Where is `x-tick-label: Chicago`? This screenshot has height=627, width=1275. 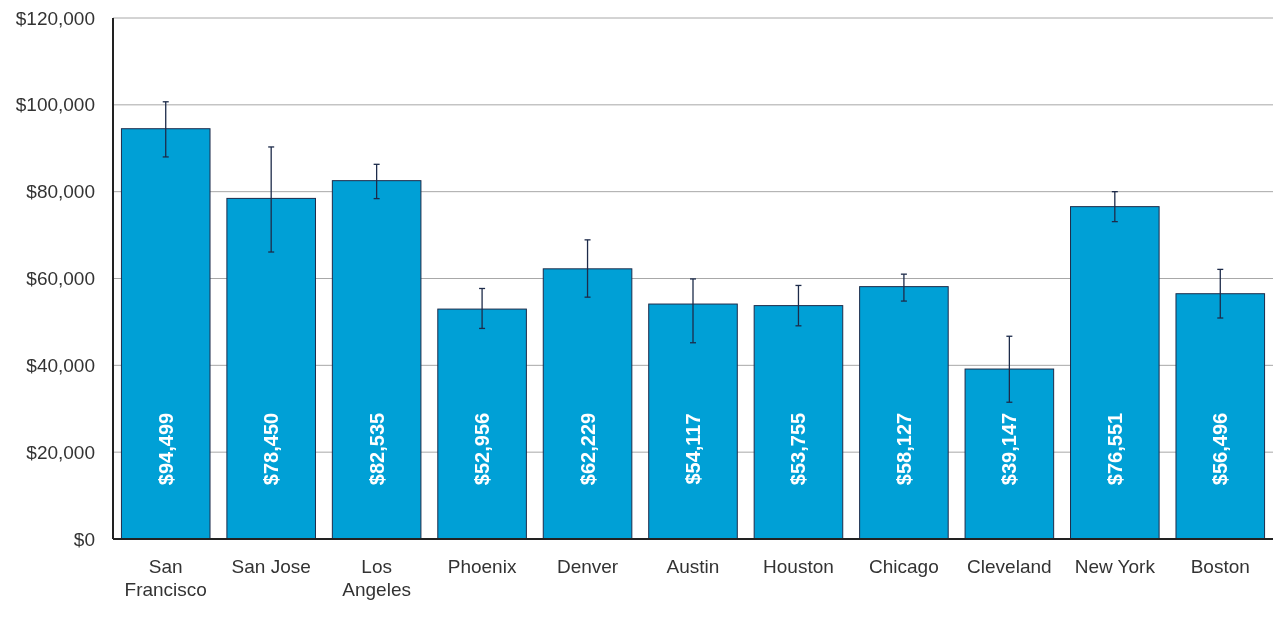 x-tick-label: Chicago is located at coordinates (904, 566).